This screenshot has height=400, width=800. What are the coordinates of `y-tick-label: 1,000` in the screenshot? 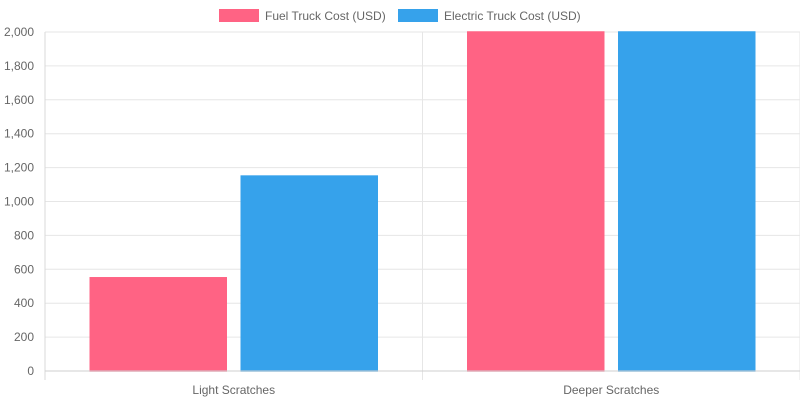 It's located at (19, 202).